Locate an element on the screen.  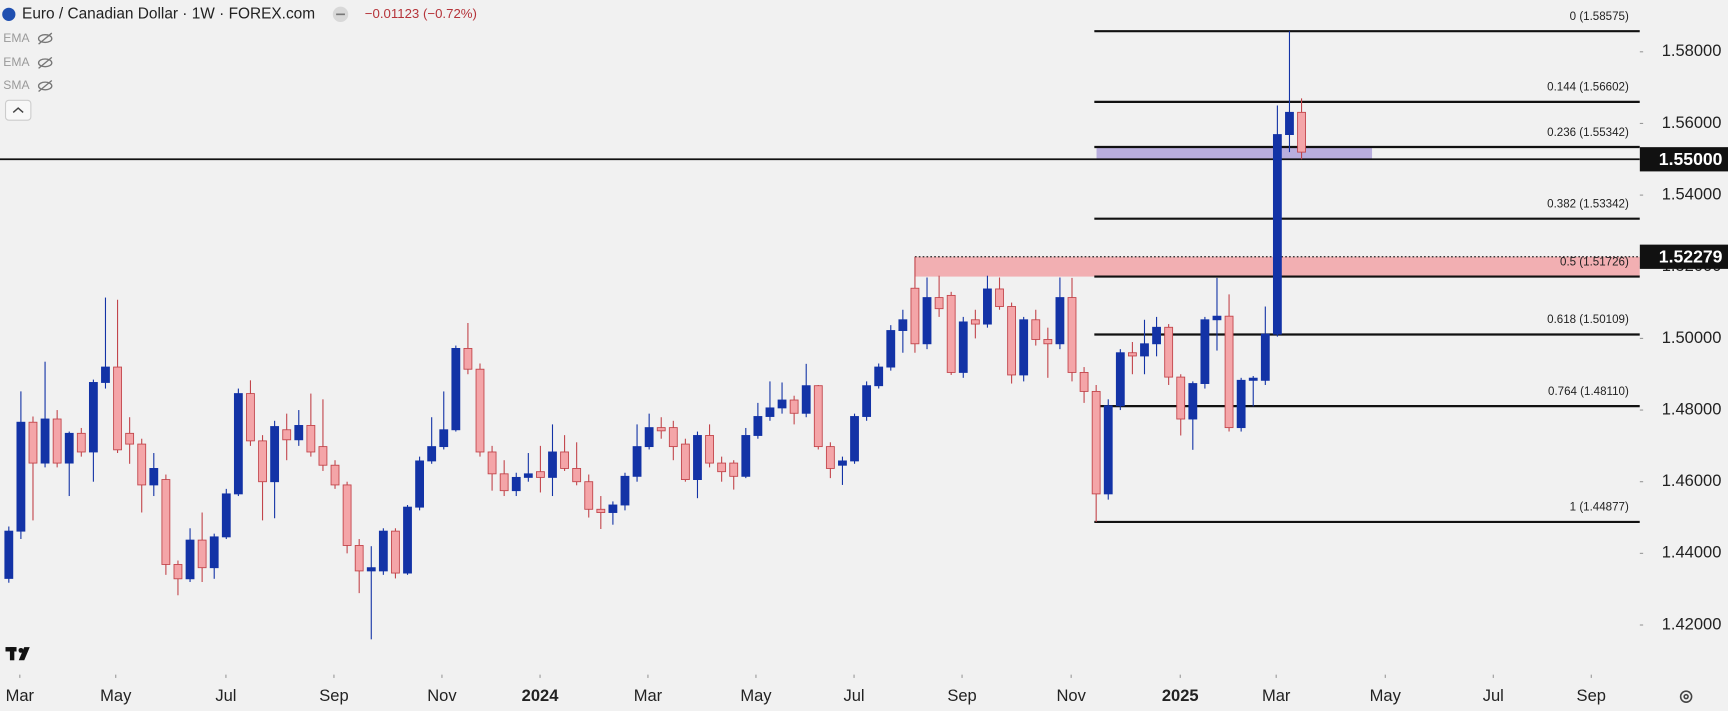
price-label-box is located at coordinates (1683, 159).